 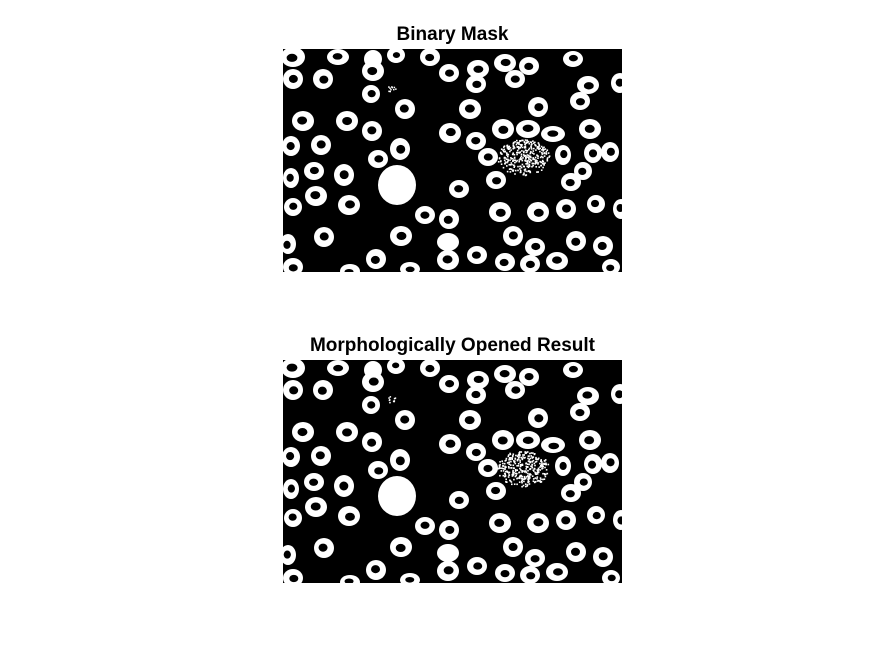 What do you see at coordinates (452, 345) in the screenshot?
I see `opened-result-title: Morphologically Opened Result` at bounding box center [452, 345].